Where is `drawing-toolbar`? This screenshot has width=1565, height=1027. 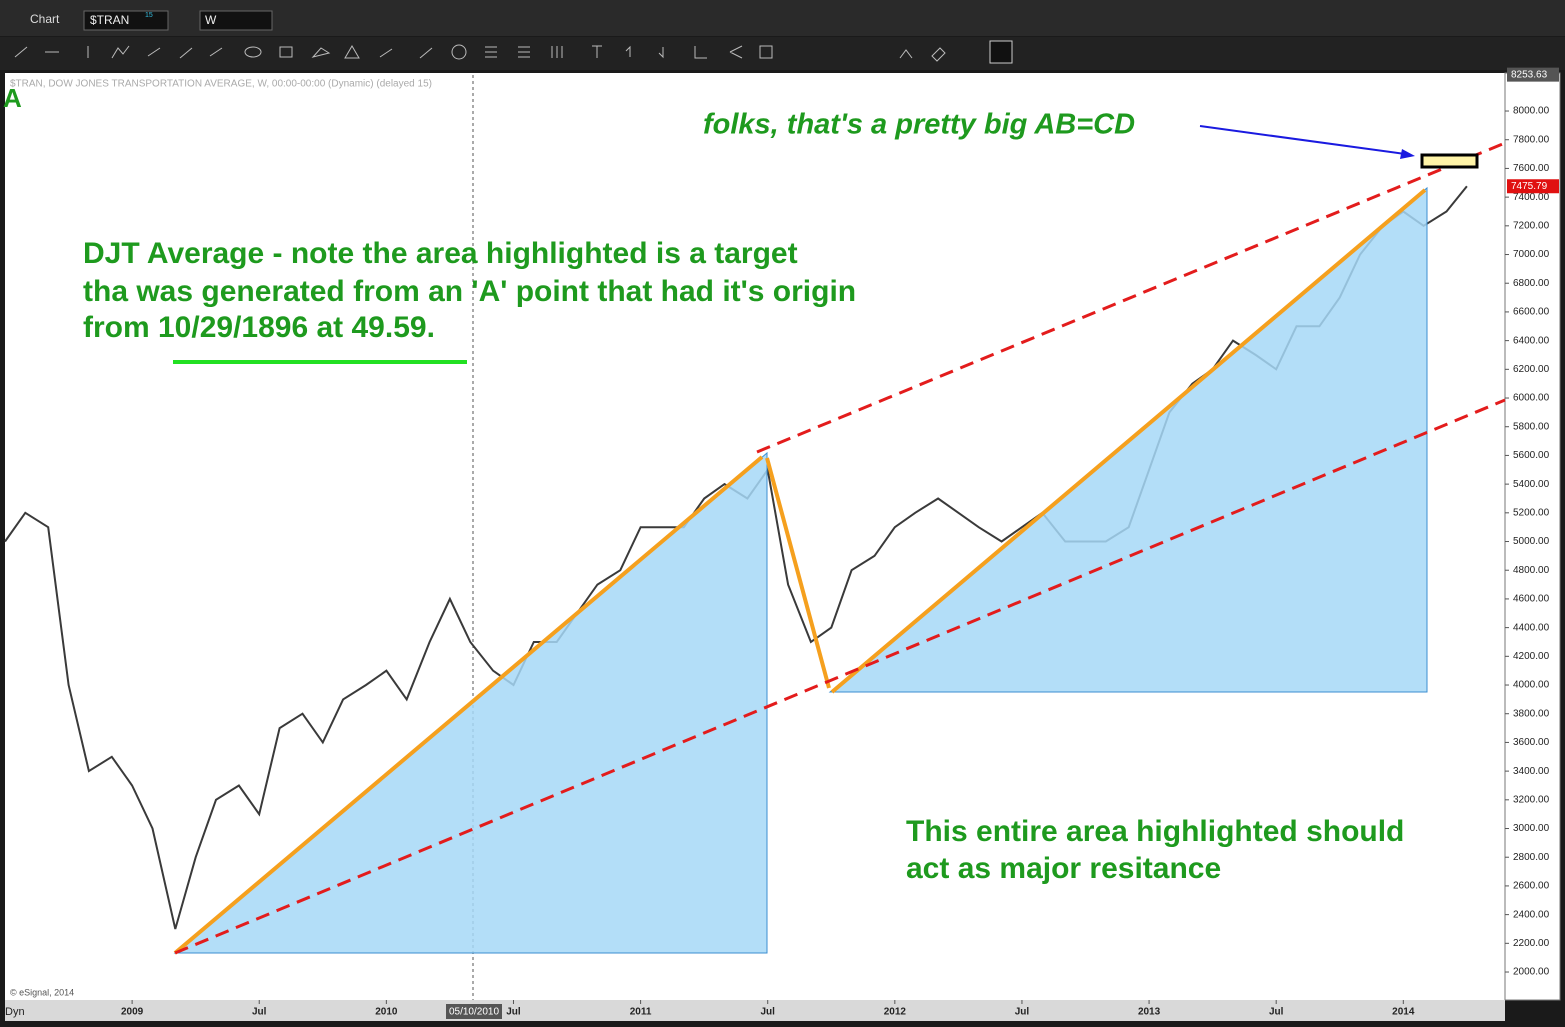
drawing-toolbar is located at coordinates (782, 53).